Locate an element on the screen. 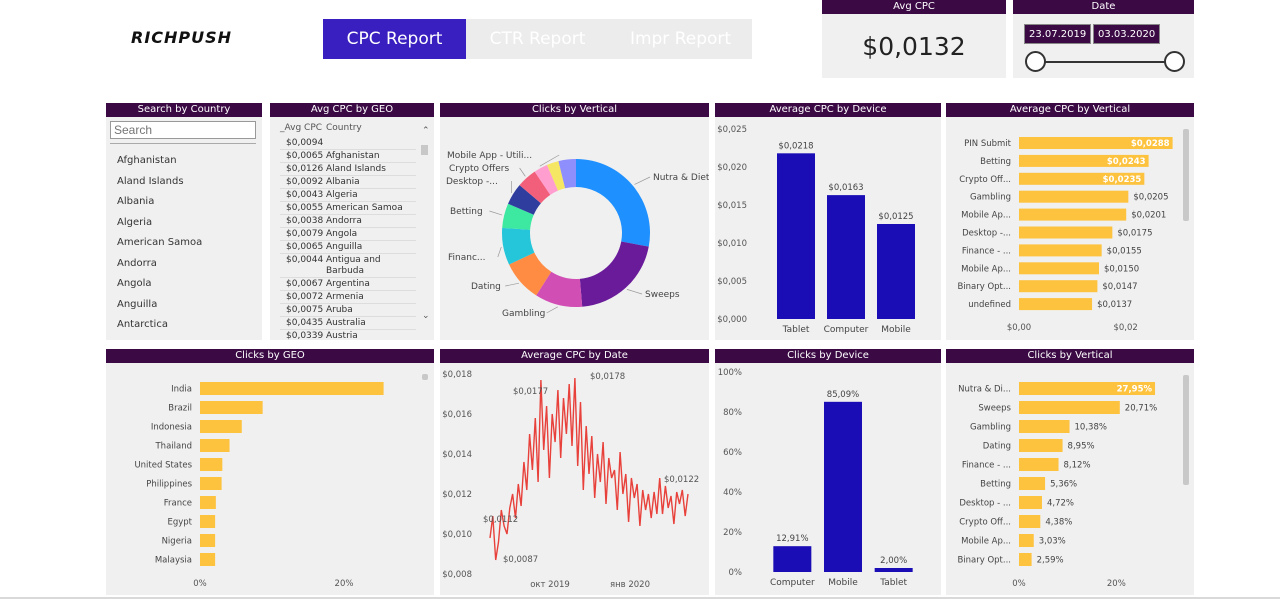 Image resolution: width=1280 pixels, height=599 pixels. scroll-up-icon: ⌃ is located at coordinates (426, 131).